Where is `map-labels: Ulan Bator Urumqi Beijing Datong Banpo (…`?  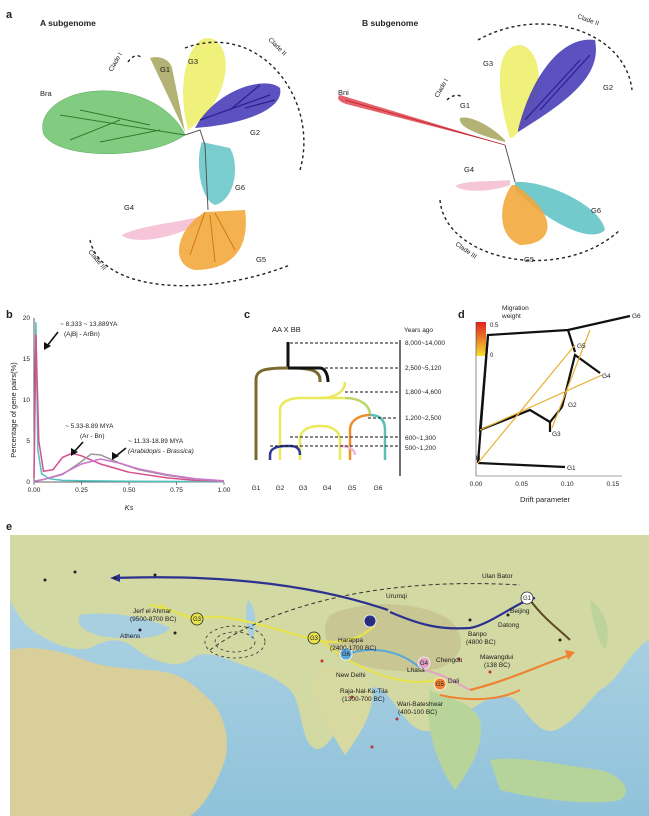
map-labels: Ulan Bator Urumqi Beijing Datong Banpo (… is located at coordinates (325, 644).